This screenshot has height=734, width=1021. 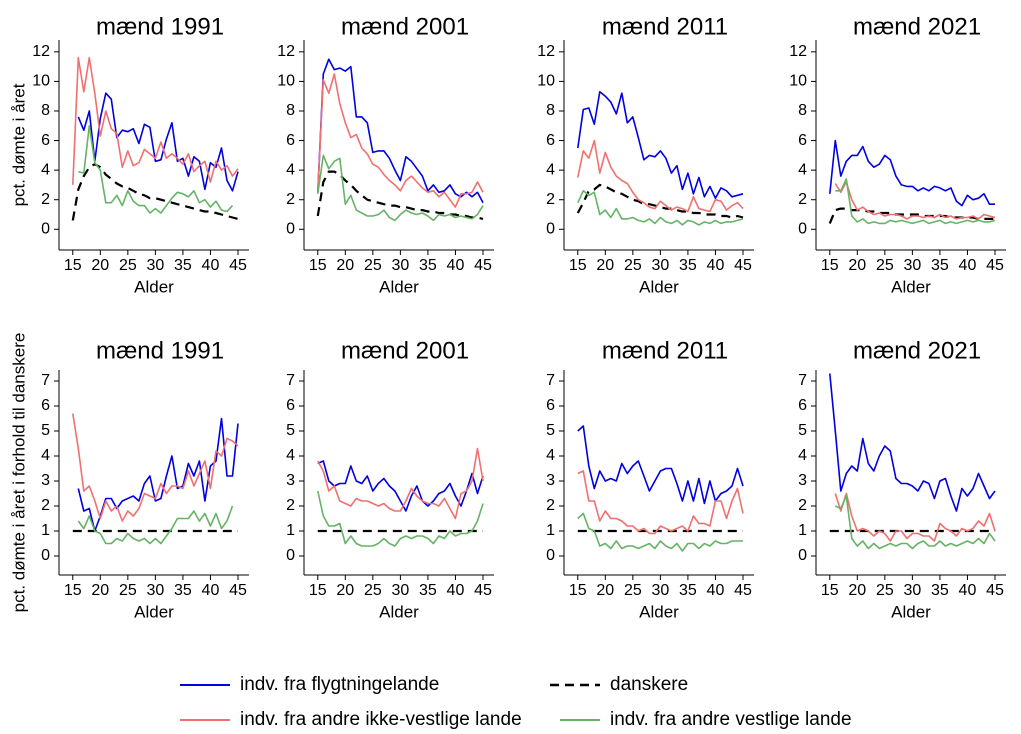 What do you see at coordinates (917, 26) in the screenshot?
I see `panel-title: mænd 2021` at bounding box center [917, 26].